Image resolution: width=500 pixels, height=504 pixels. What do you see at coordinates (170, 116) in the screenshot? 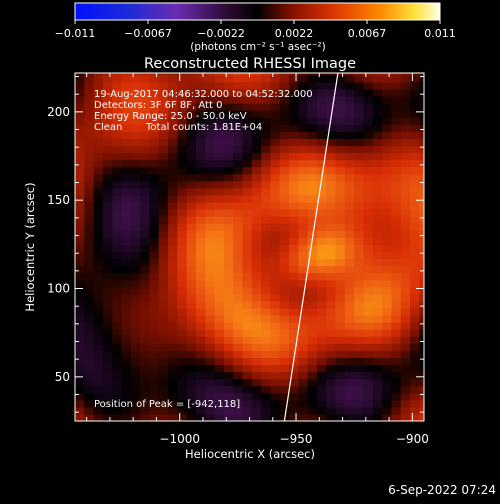
I see `annotation-energy: Energy Range: 25.0 - 50.0 keV` at bounding box center [170, 116].